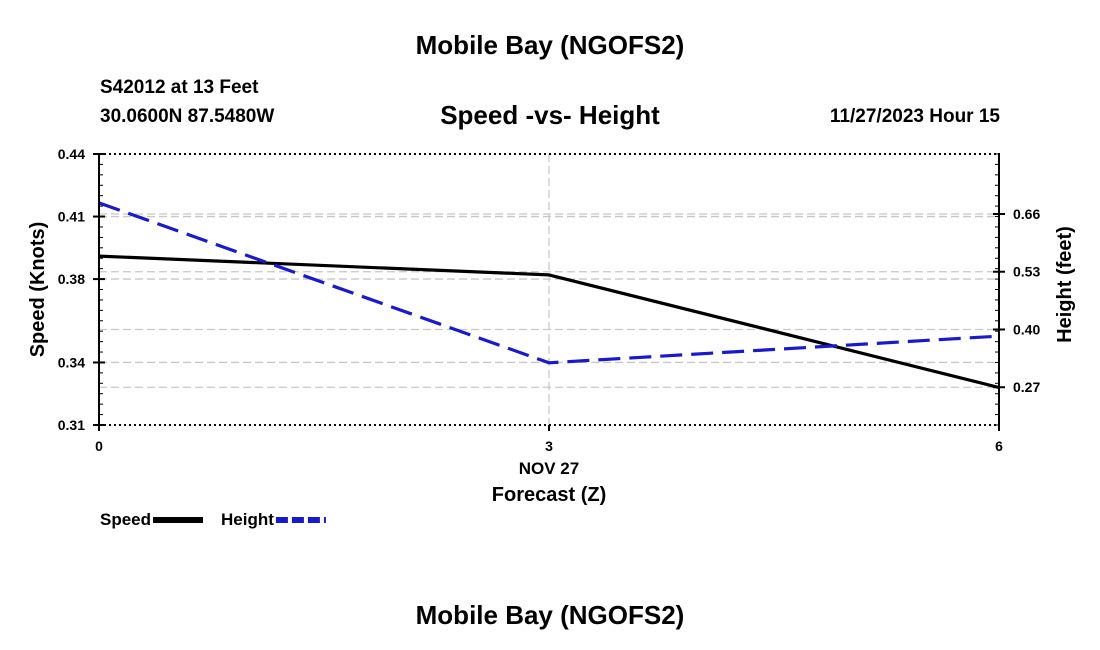 The width and height of the screenshot is (1100, 650). What do you see at coordinates (71, 362) in the screenshot?
I see `y-left-tick-label: 0.34` at bounding box center [71, 362].